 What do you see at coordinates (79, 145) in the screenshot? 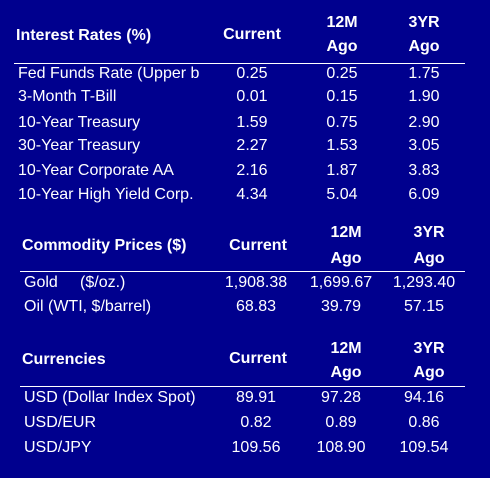
I see `row-label: 30-Year Treasury` at bounding box center [79, 145].